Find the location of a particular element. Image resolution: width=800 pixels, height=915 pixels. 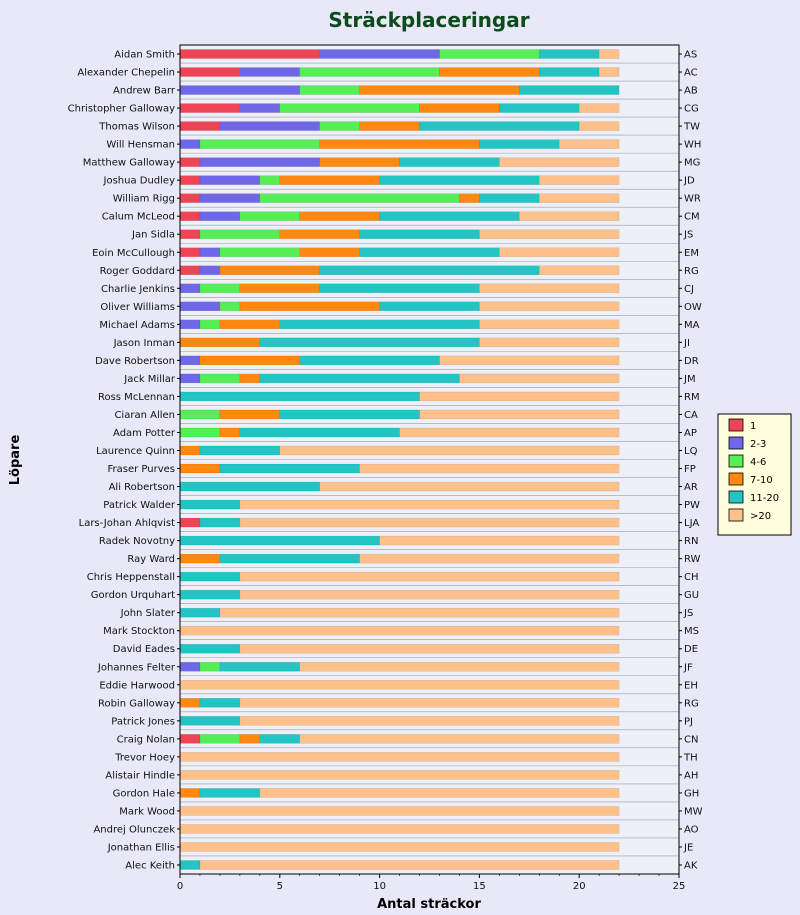

legend-swatch is located at coordinates (736, 479).